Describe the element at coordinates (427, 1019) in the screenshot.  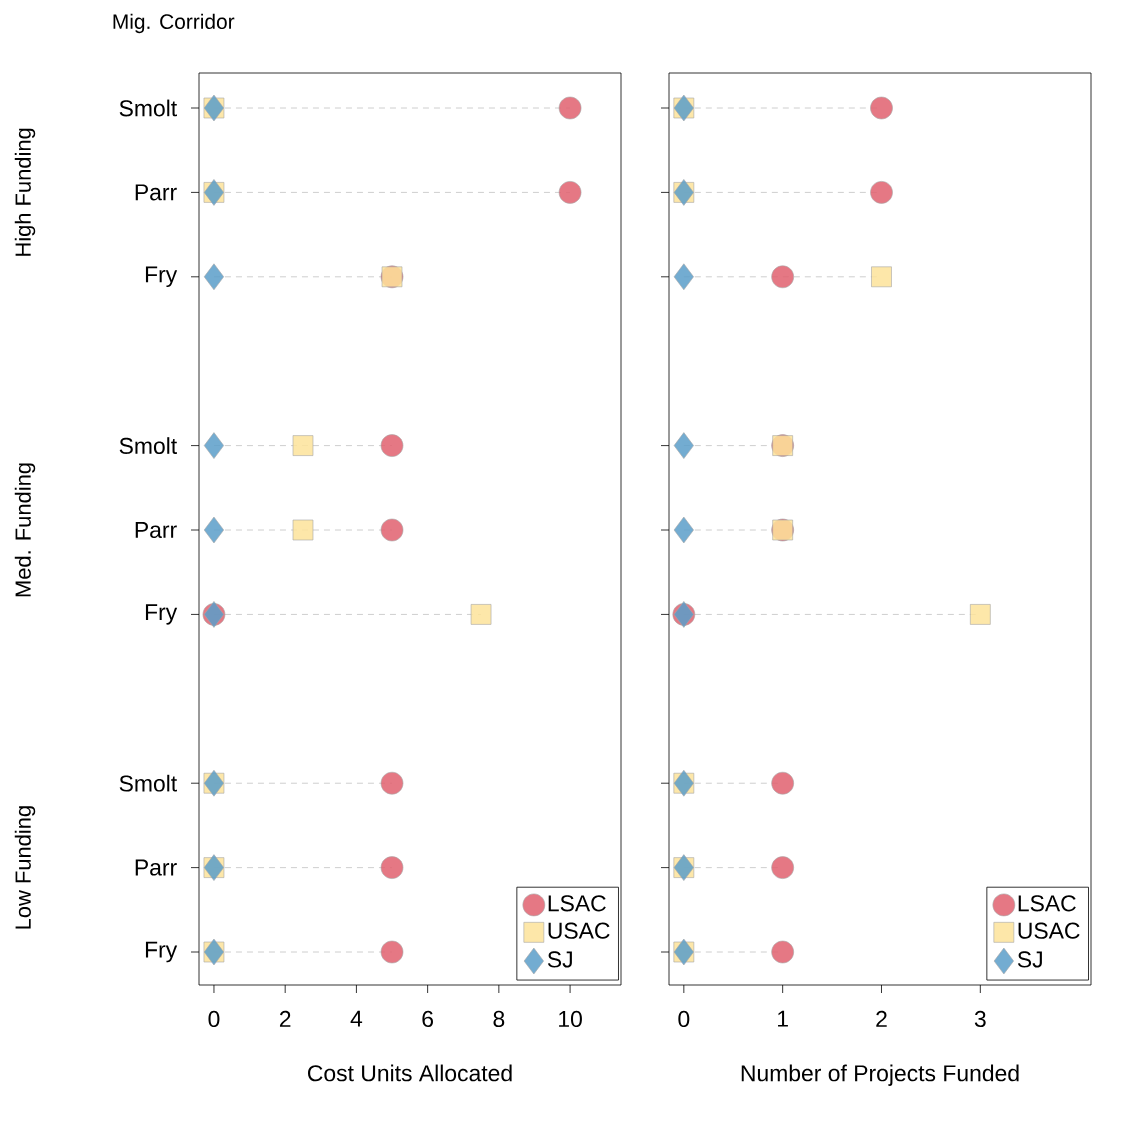
I see `x-tick-label: 6` at that location.